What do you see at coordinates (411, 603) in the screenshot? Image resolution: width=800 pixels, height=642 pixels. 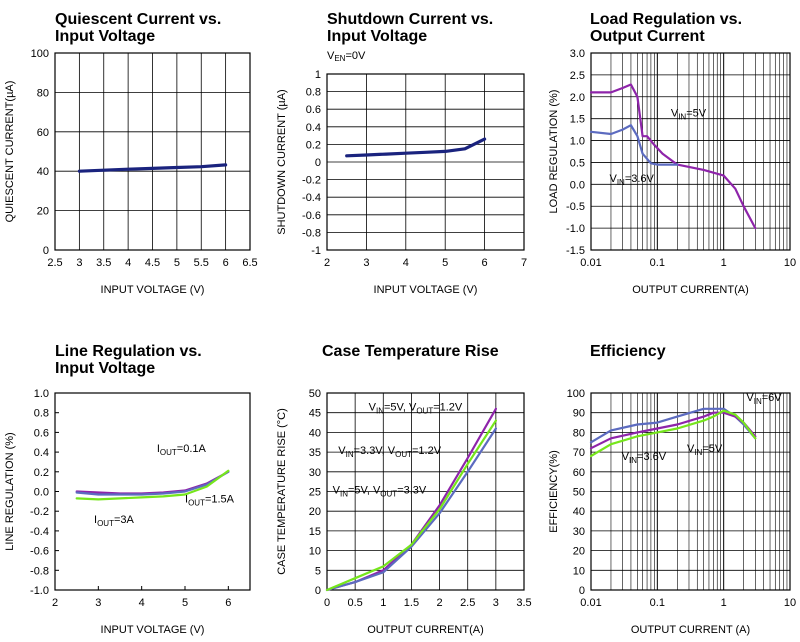 I see `x-tick-label: 1.5` at bounding box center [411, 603].